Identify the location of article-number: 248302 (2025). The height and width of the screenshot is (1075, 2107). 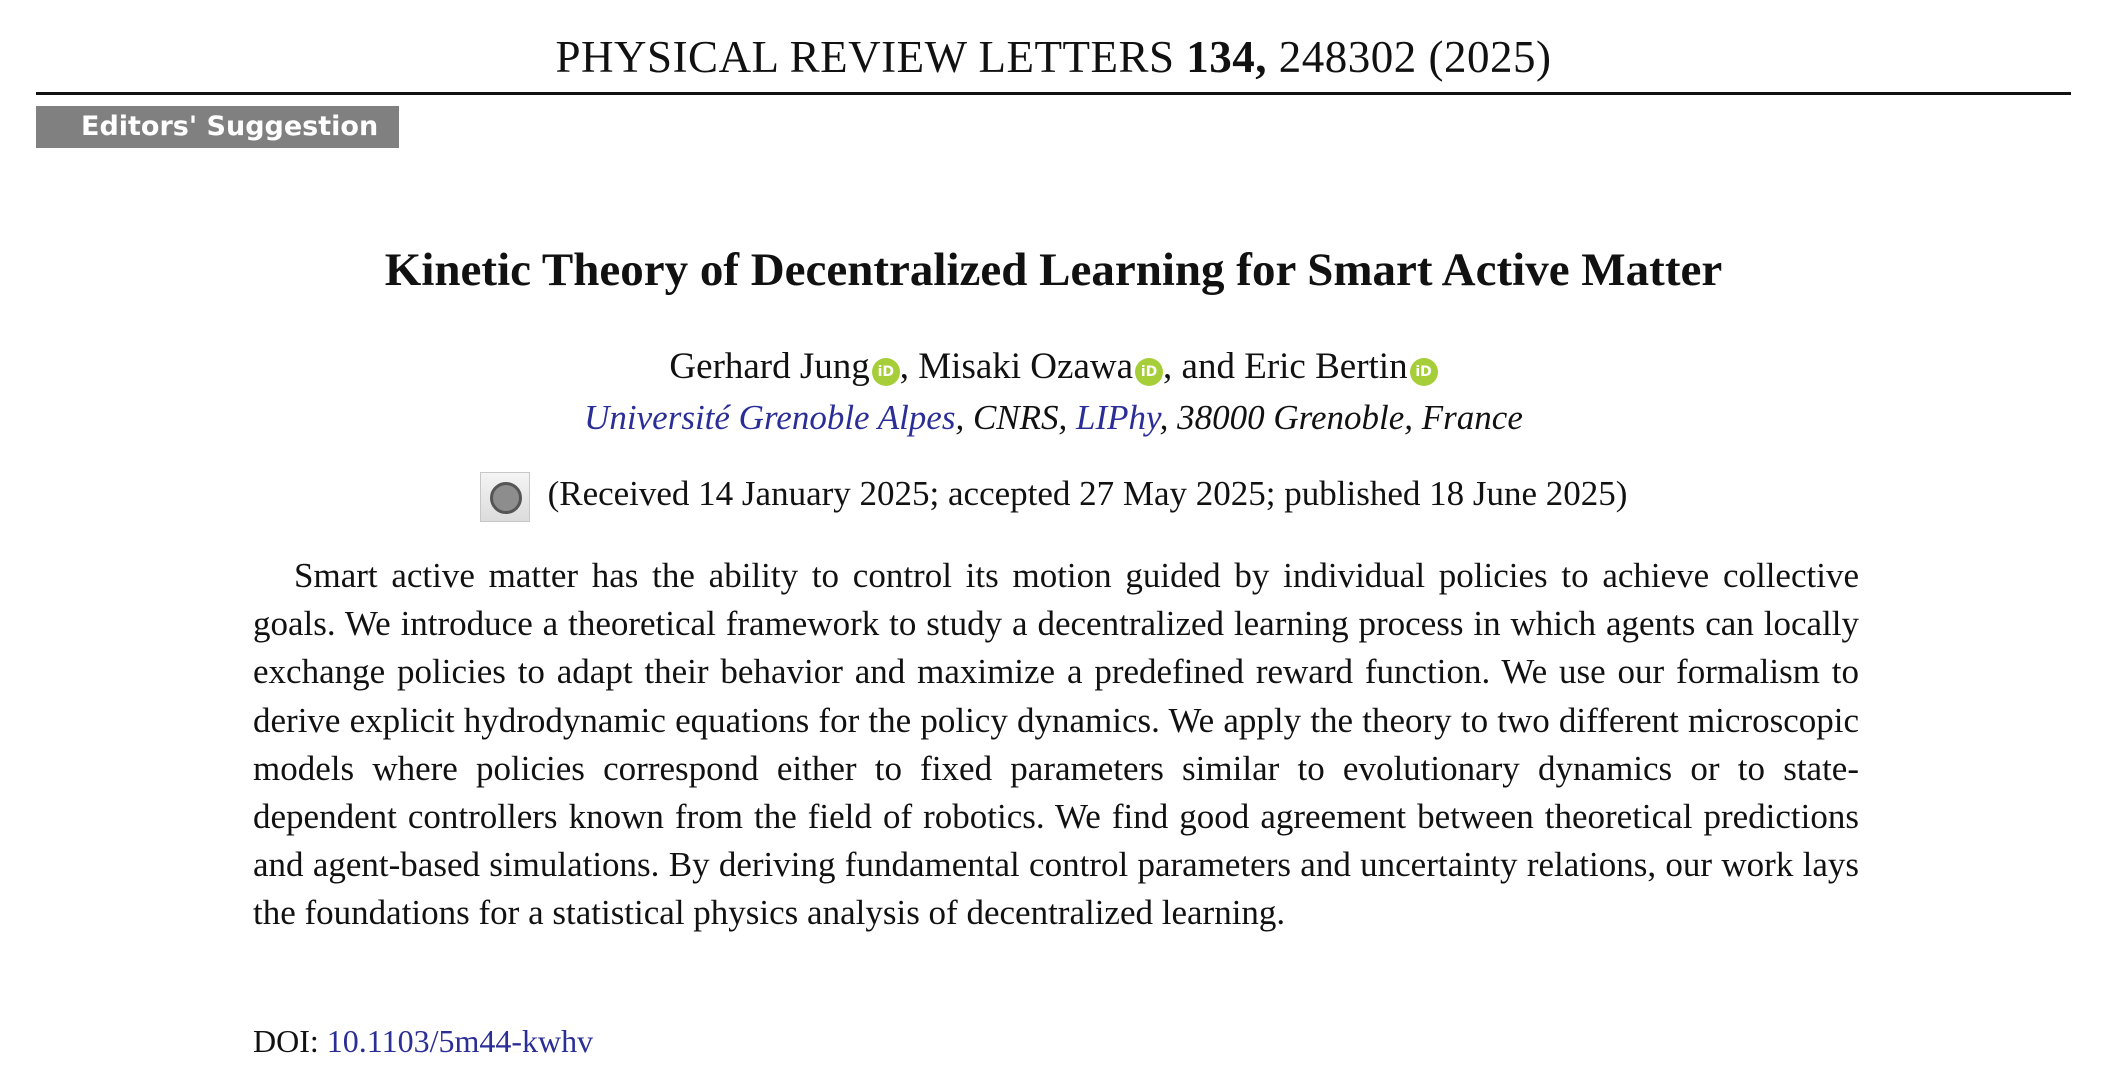
(1415, 57).